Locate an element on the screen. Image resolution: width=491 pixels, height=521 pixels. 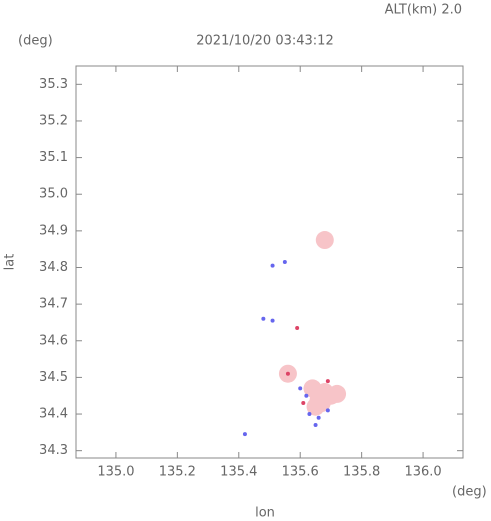
y-tick-label: 35.2 is located at coordinates (53, 120).